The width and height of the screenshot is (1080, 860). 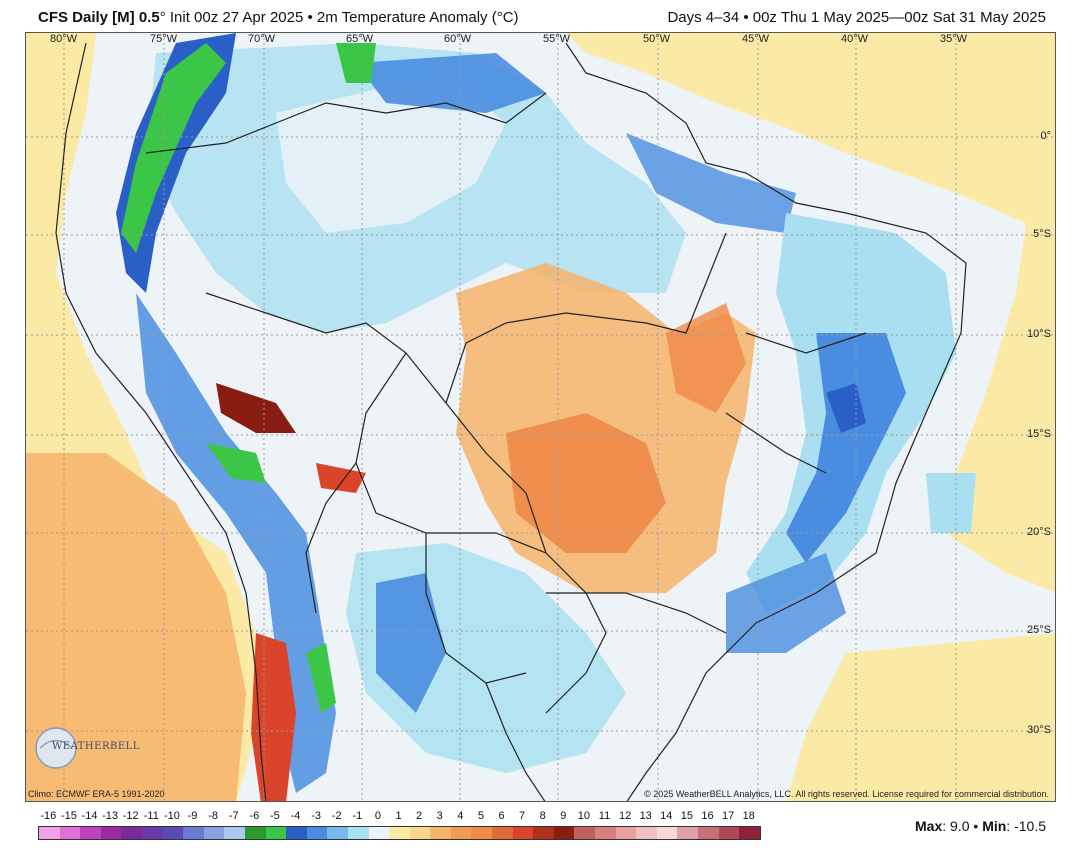 I want to click on colorbar-tick-label: 5, so click(x=480, y=816).